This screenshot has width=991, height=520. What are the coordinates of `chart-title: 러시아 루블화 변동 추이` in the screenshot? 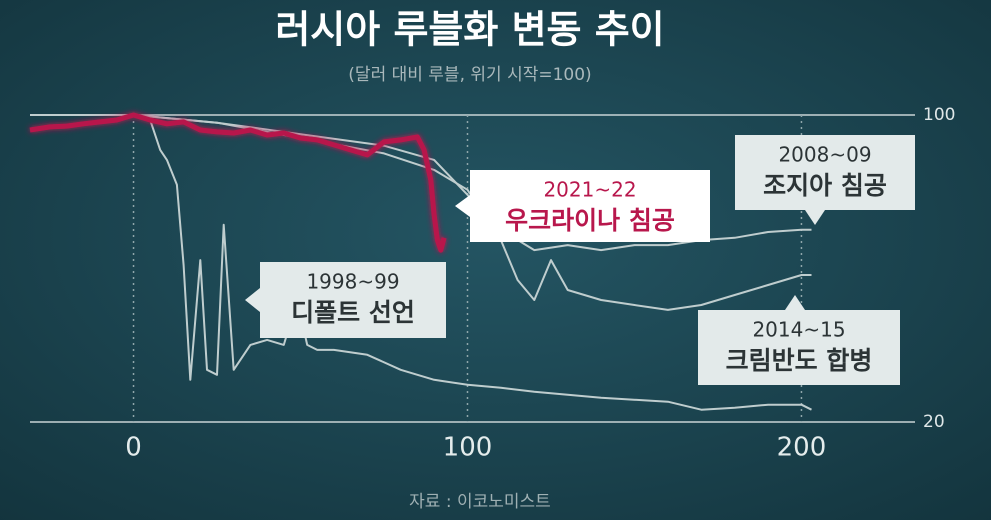 It's located at (469, 30).